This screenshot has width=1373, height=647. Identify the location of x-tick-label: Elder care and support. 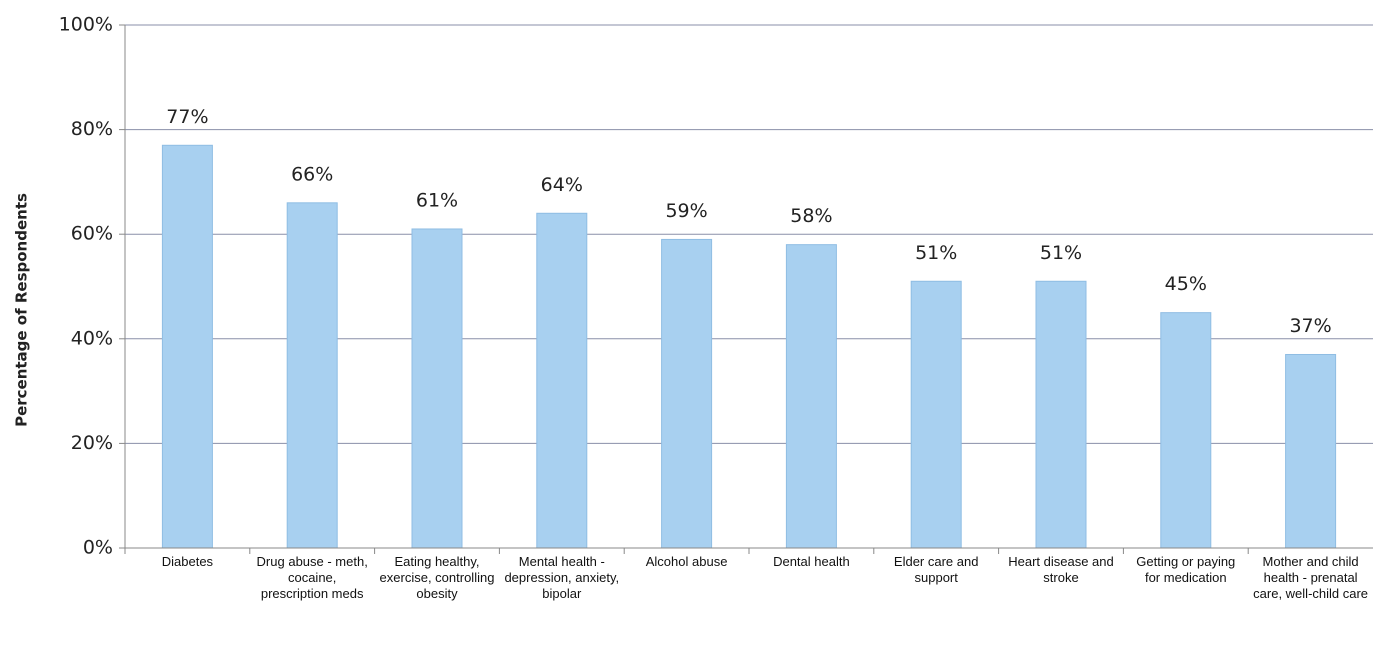
(936, 569).